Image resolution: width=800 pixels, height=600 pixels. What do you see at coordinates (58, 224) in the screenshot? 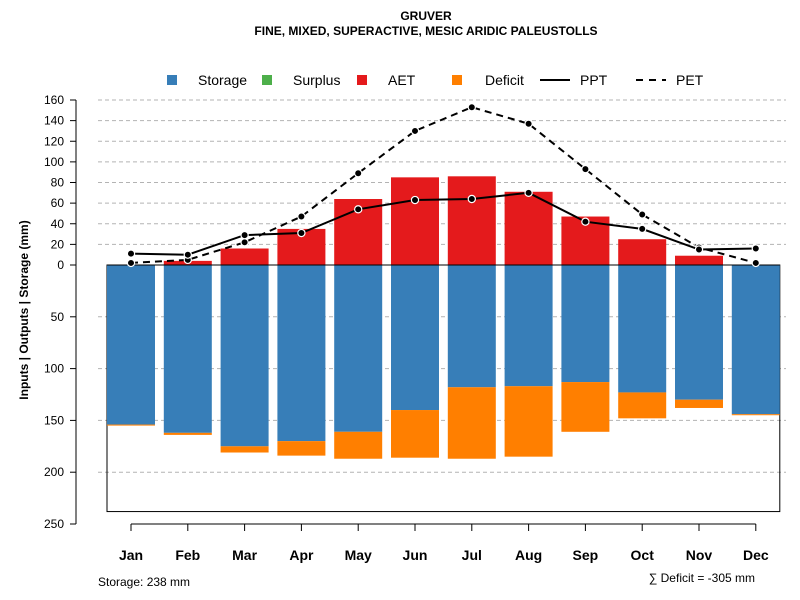
I see `y-tick-label: 40` at bounding box center [58, 224].